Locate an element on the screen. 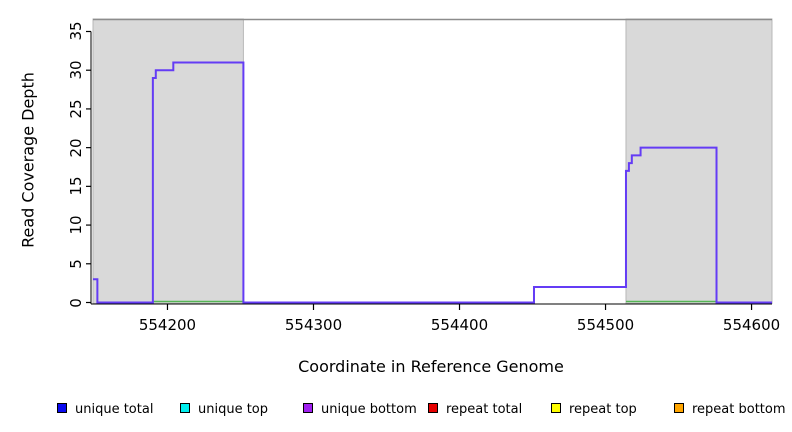 This screenshot has width=792, height=432. y-tick-label: 5 is located at coordinates (76, 264).